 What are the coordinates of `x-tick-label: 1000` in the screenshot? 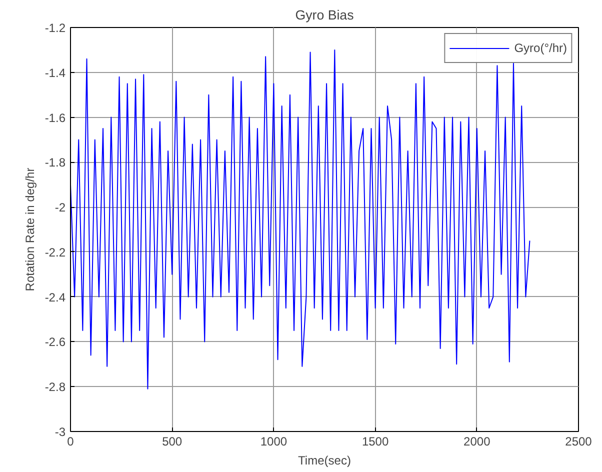 It's located at (274, 441).